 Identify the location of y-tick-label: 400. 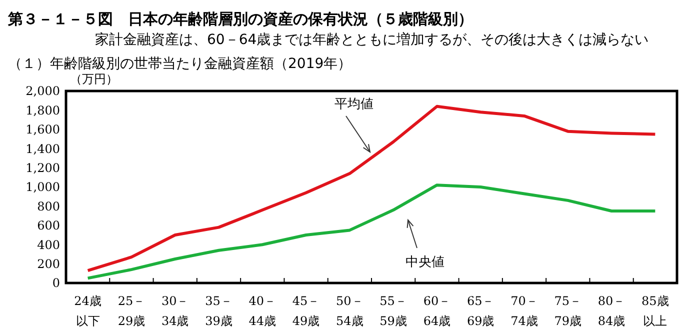
(48, 245).